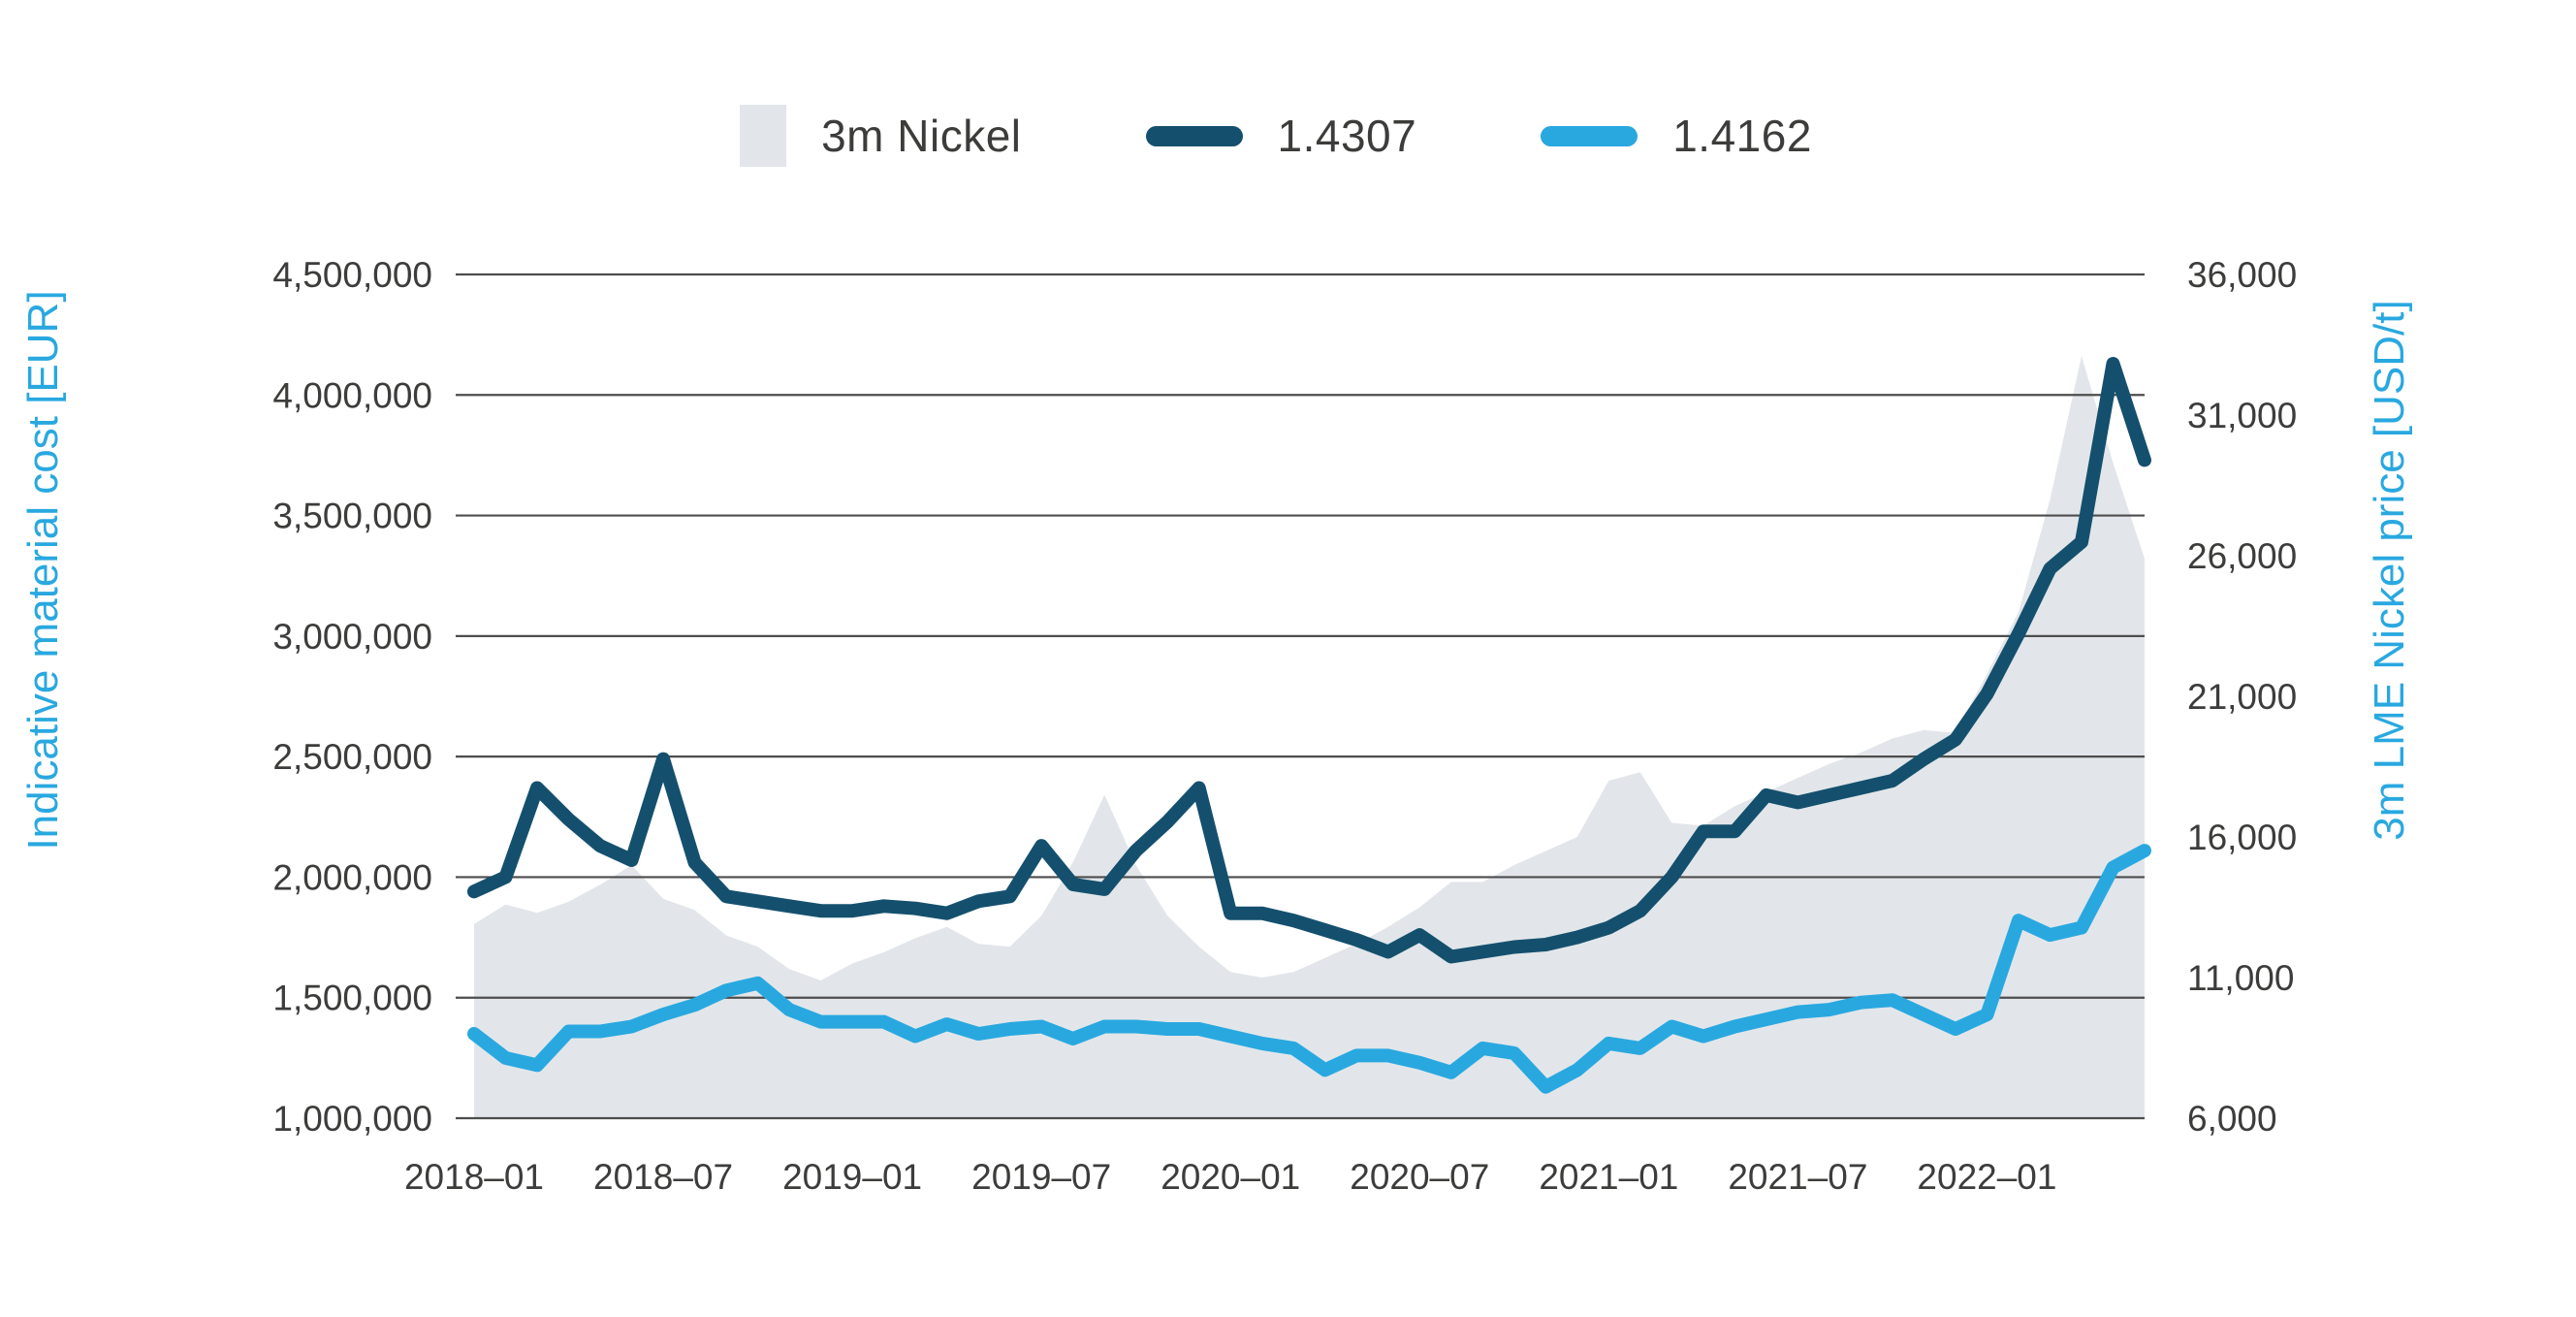 The height and width of the screenshot is (1317, 2576). I want to click on left-axis-tick-label: 3,000,000, so click(352, 637).